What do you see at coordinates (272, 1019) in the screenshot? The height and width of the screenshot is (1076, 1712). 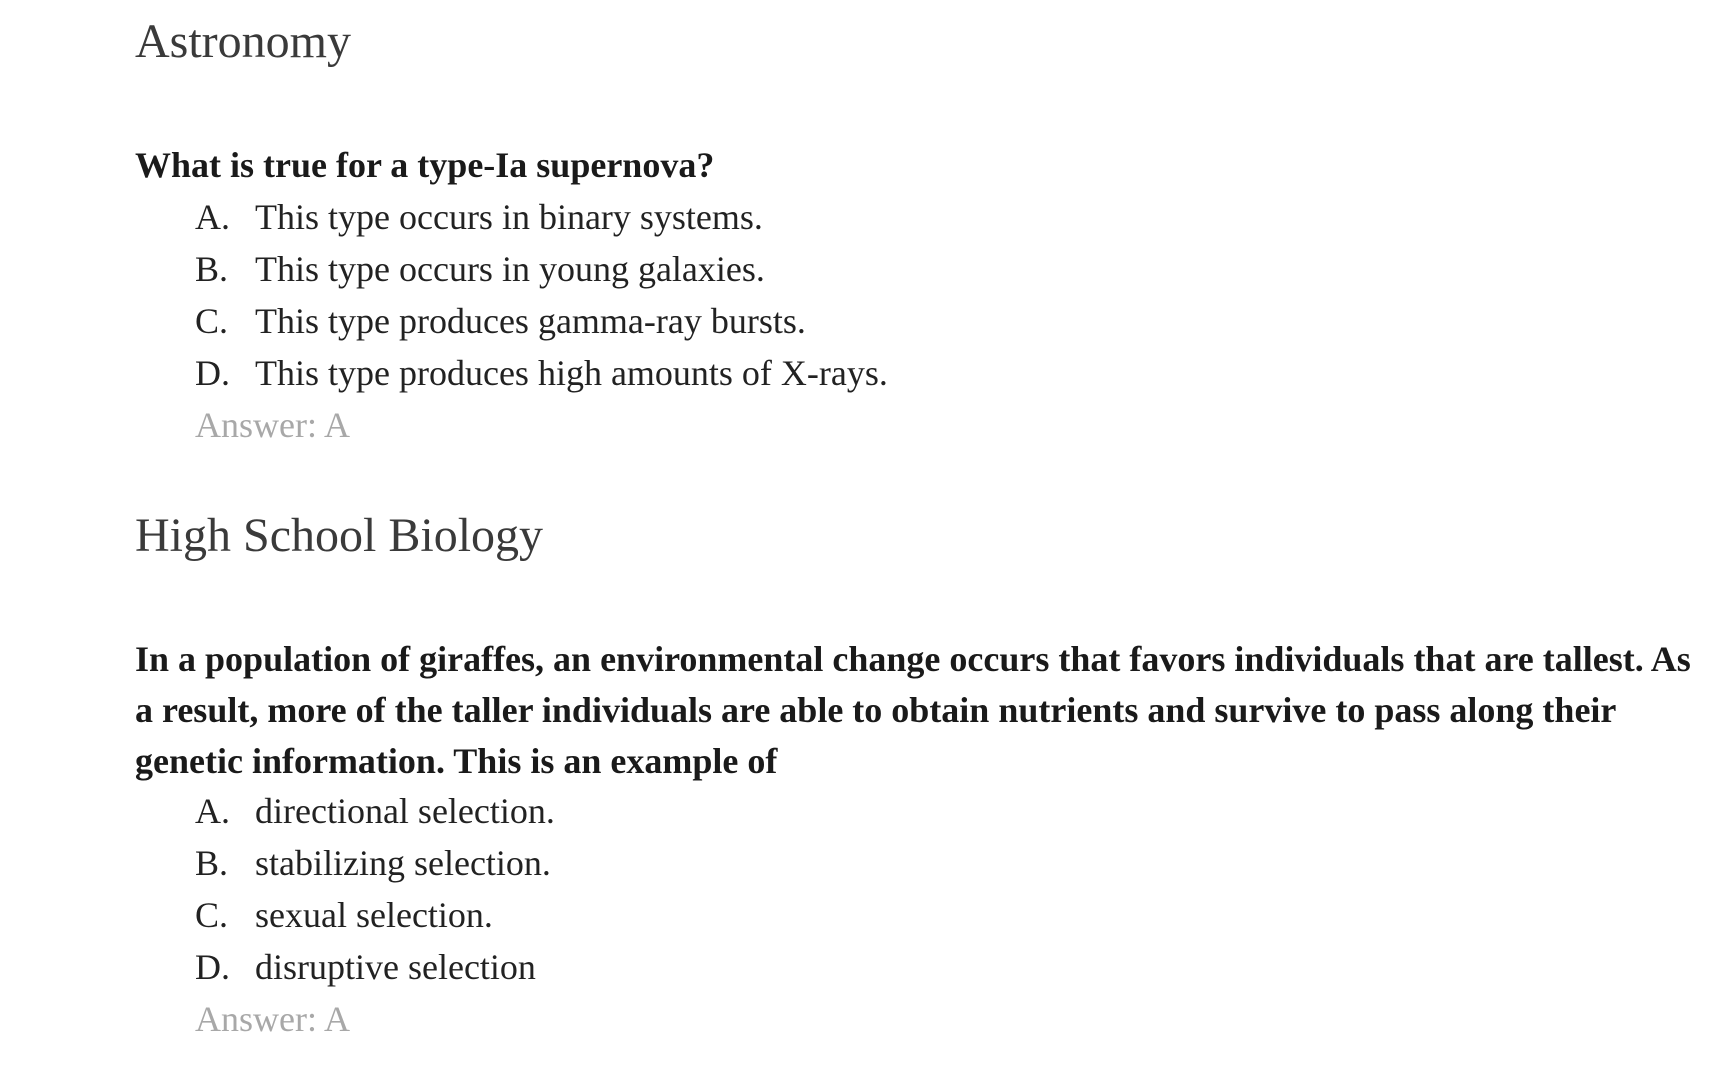 I see `answer-biology: Answer: A` at bounding box center [272, 1019].